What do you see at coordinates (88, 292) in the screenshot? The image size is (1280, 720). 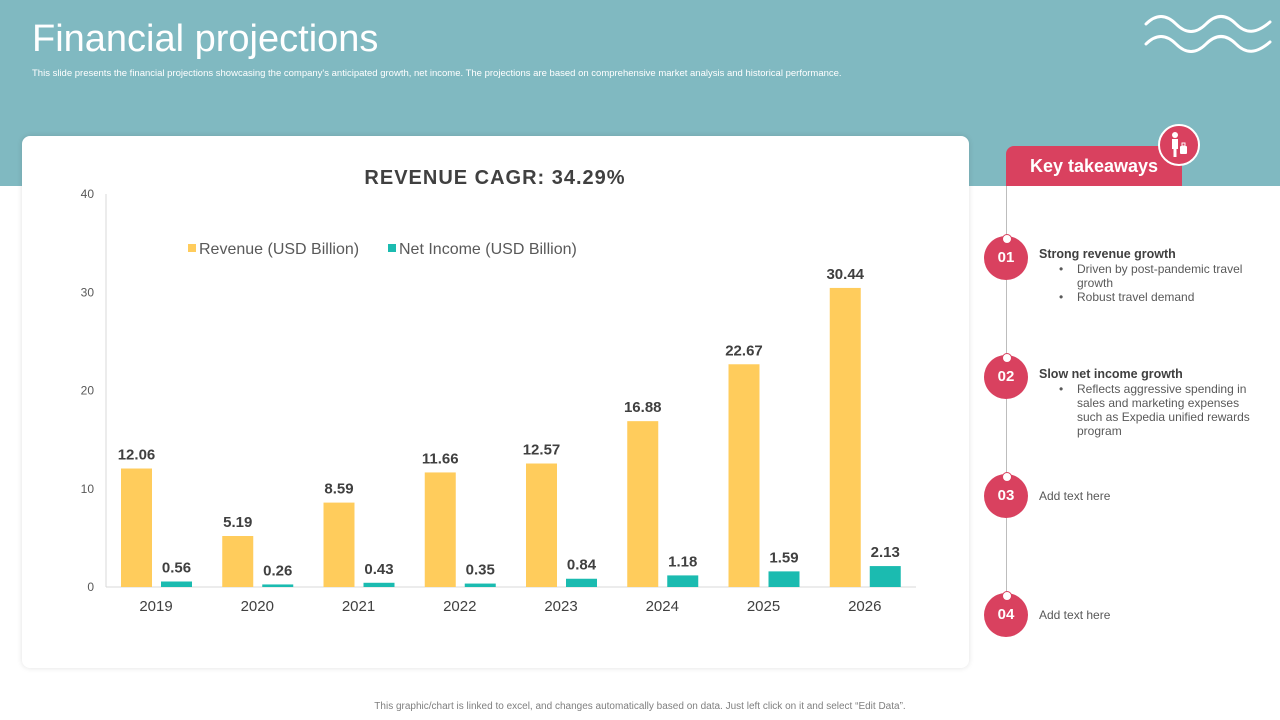 I see `y-tick-label: 30` at bounding box center [88, 292].